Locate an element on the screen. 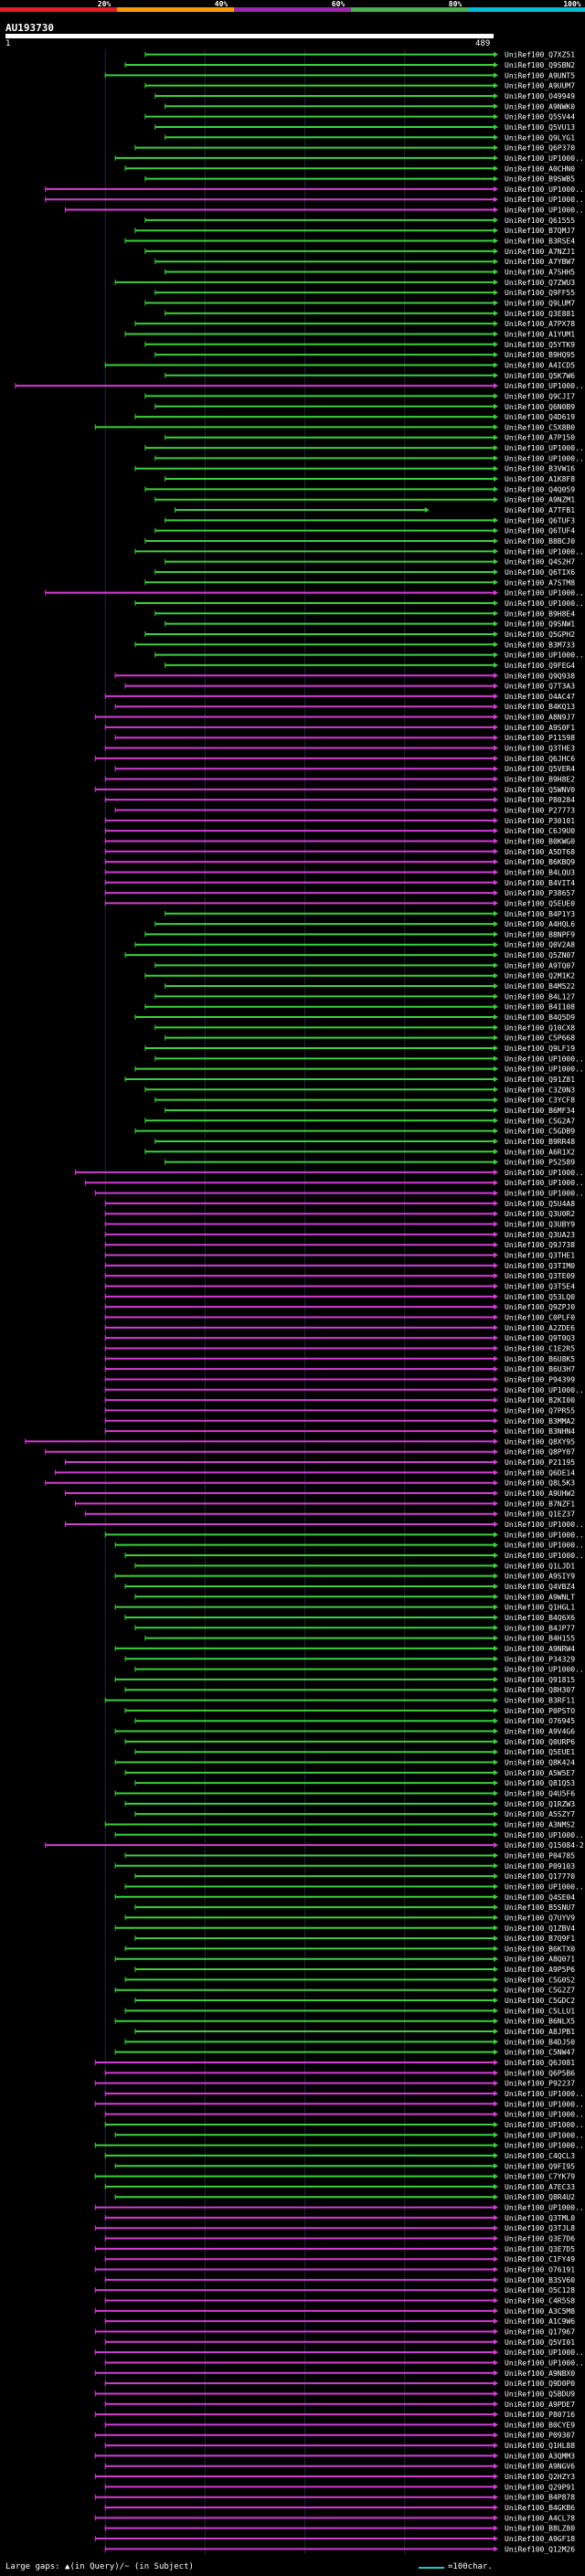  hit-row: UniRef100_Q5ZN07 is located at coordinates (350, 955).